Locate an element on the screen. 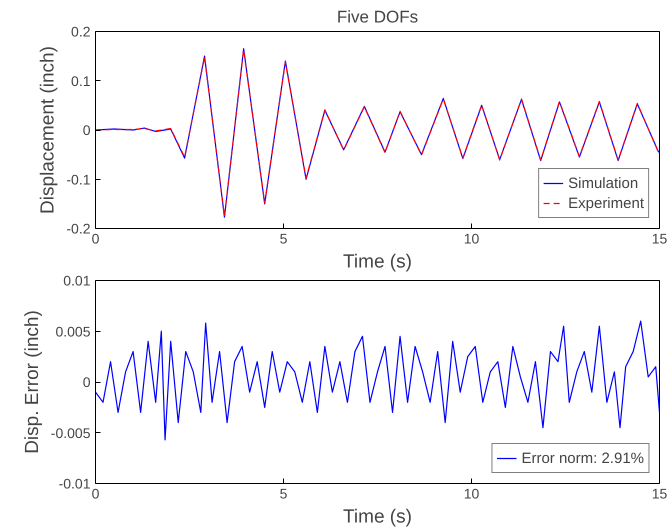  y-tick-label: 0.2 is located at coordinates (81, 32).